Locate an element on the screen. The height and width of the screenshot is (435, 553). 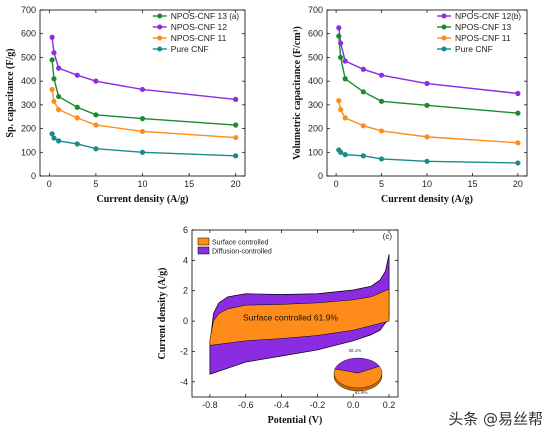
y-tick-label: 600 is located at coordinates (315, 34).